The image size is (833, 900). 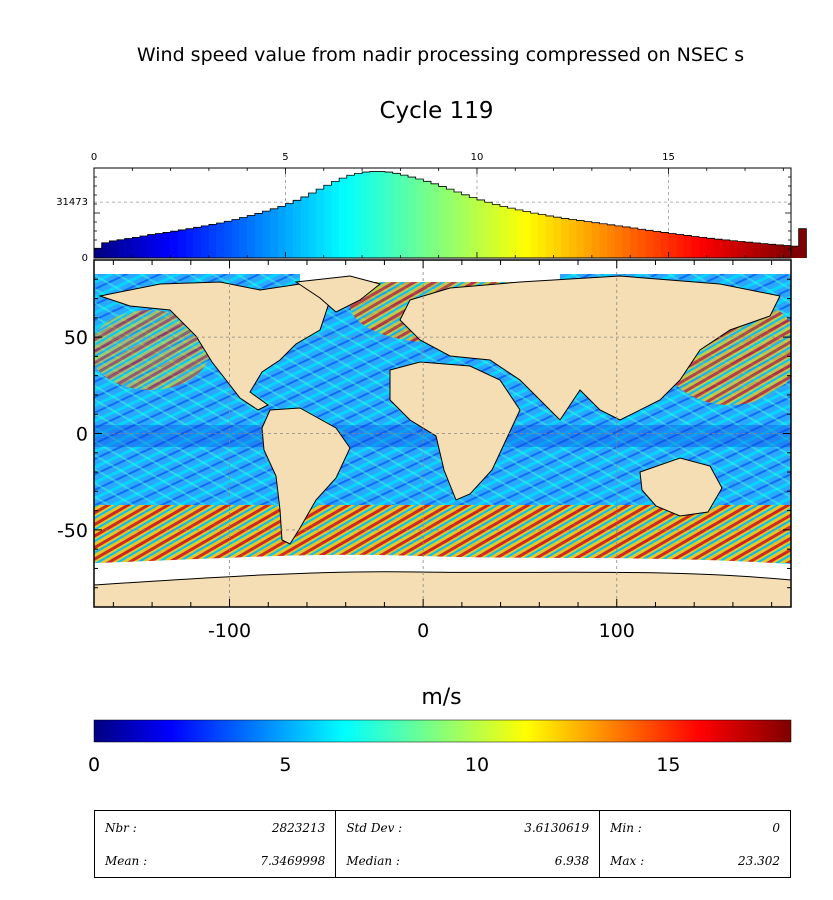 I want to click on min-label: Min :, so click(x=644, y=827).